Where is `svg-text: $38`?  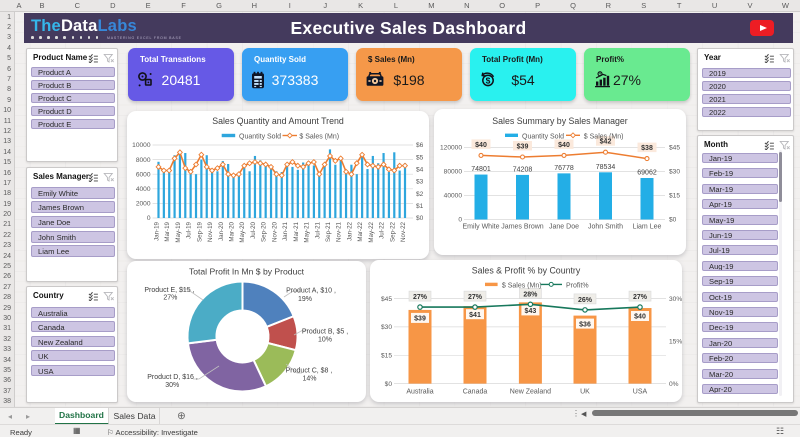 svg-text: $38 is located at coordinates (647, 148).